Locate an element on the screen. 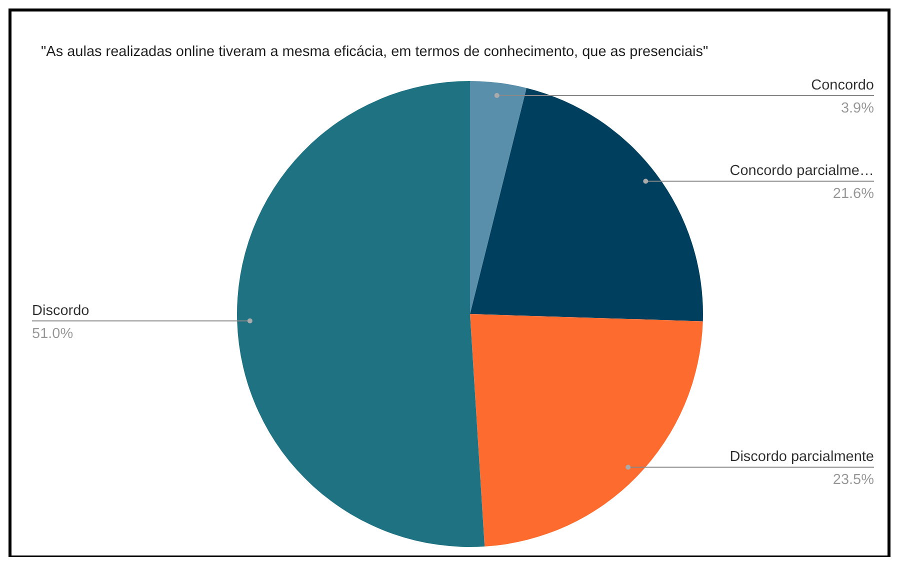 Image resolution: width=899 pixels, height=565 pixels. data-label: 3.9% is located at coordinates (857, 108).